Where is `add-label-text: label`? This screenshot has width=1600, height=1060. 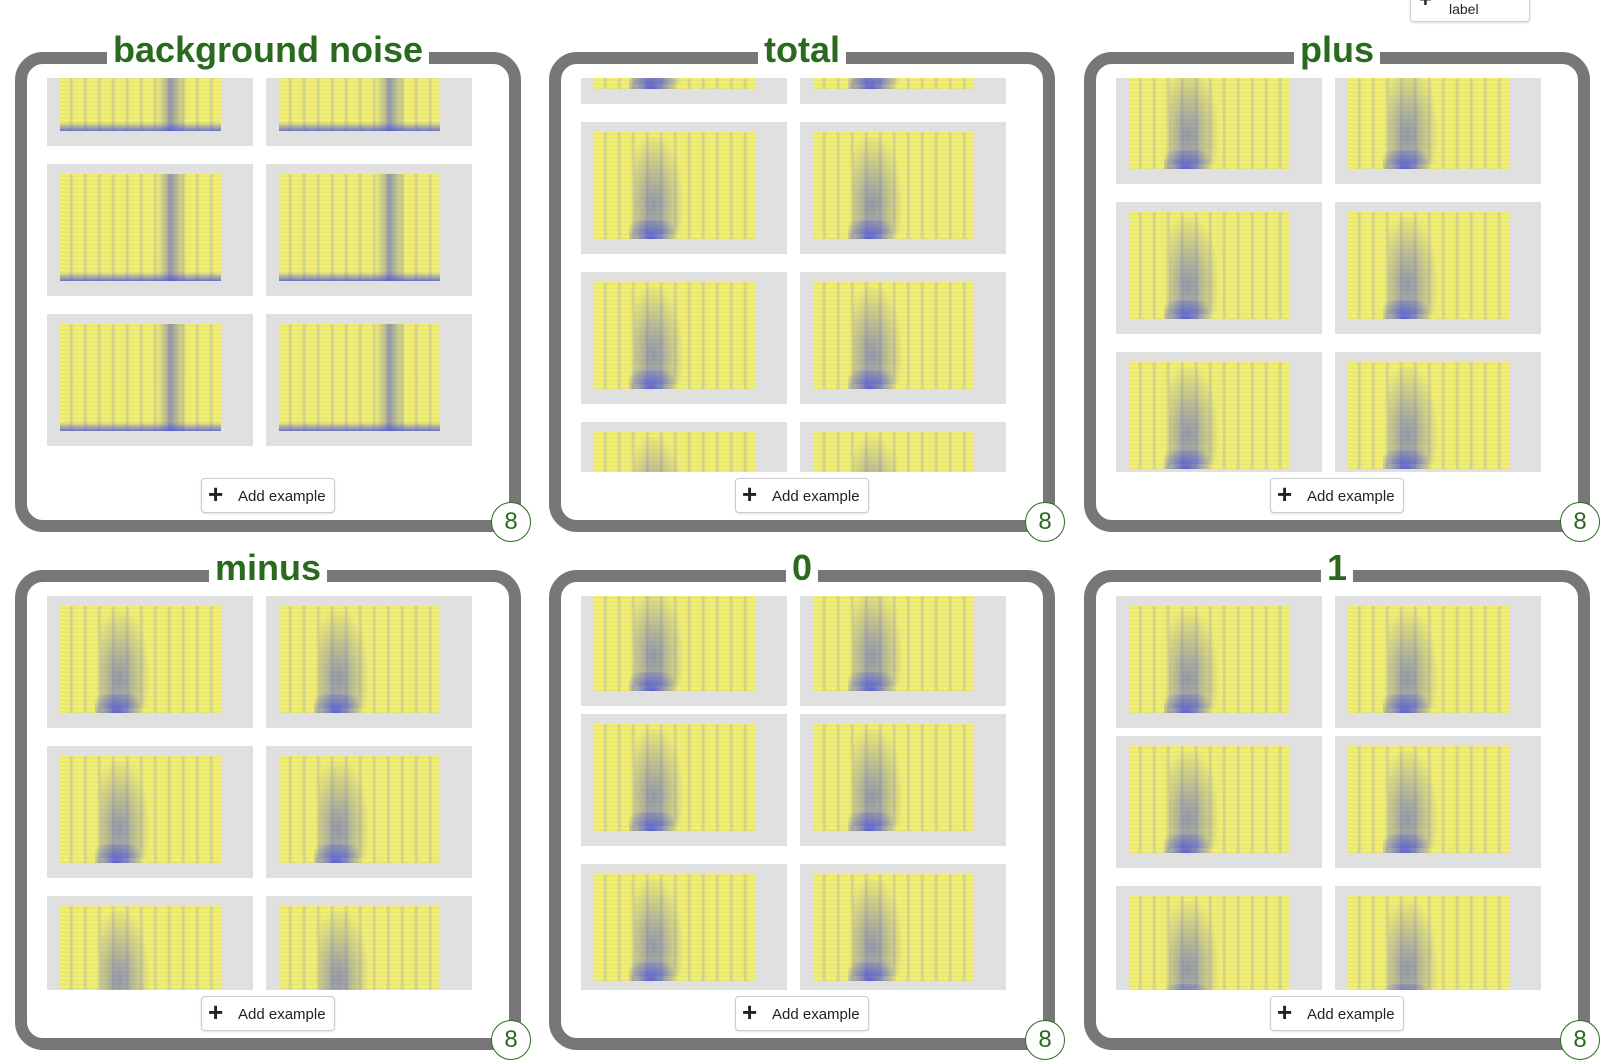
add-label-text: label is located at coordinates (1464, 9).